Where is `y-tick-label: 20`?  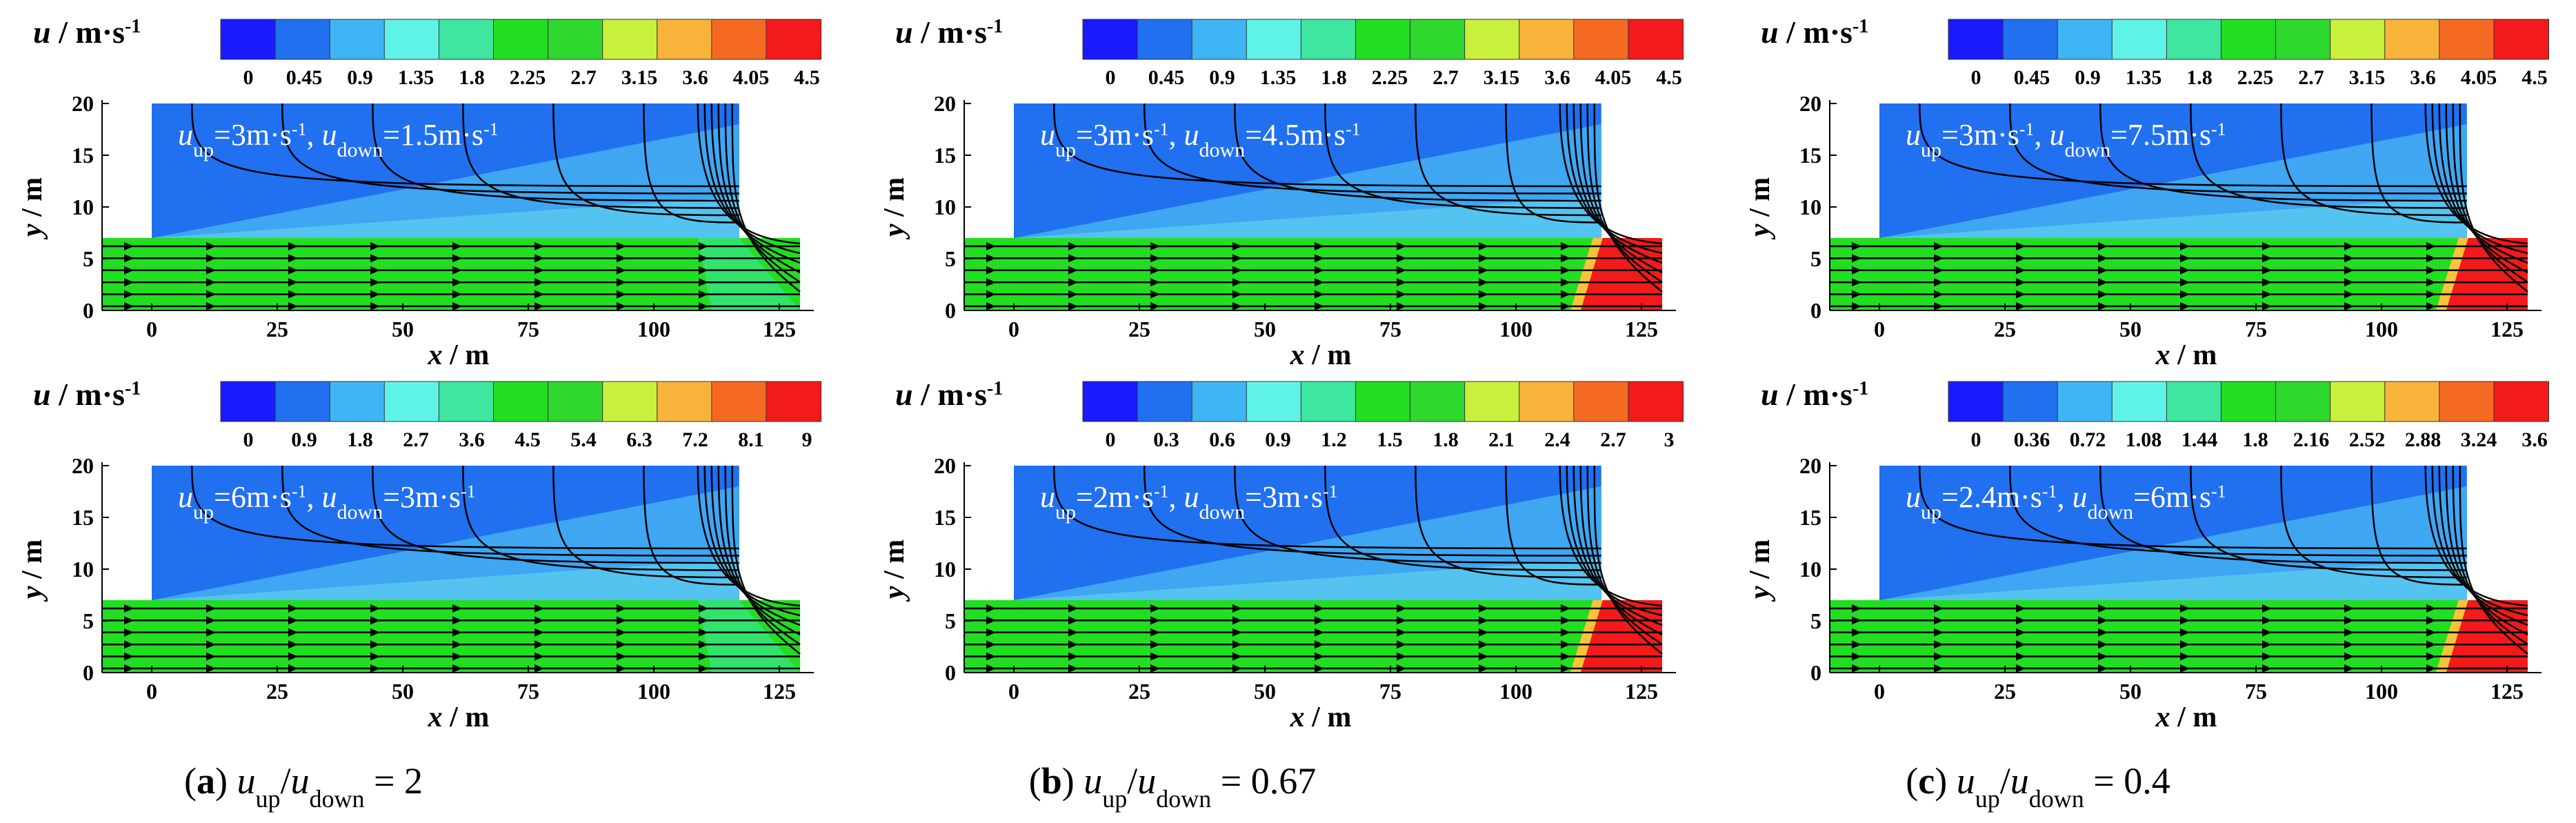 y-tick-label: 20 is located at coordinates (945, 465).